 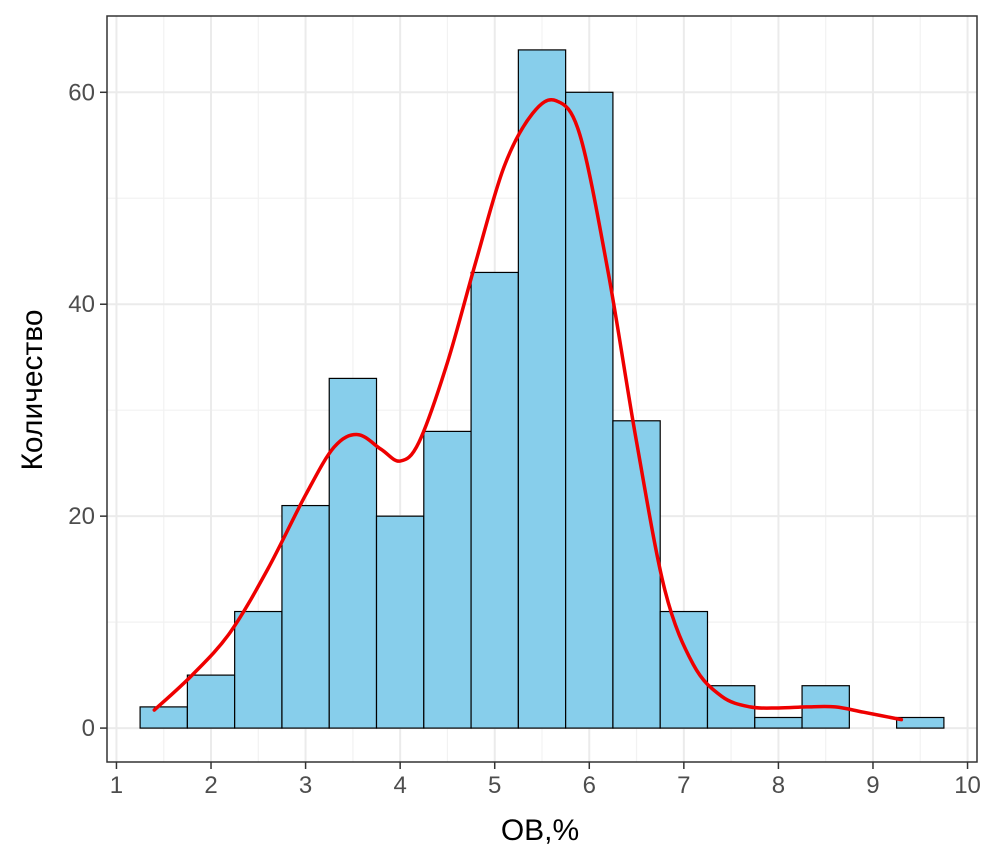 I want to click on x-tick-label: 6, so click(x=589, y=785).